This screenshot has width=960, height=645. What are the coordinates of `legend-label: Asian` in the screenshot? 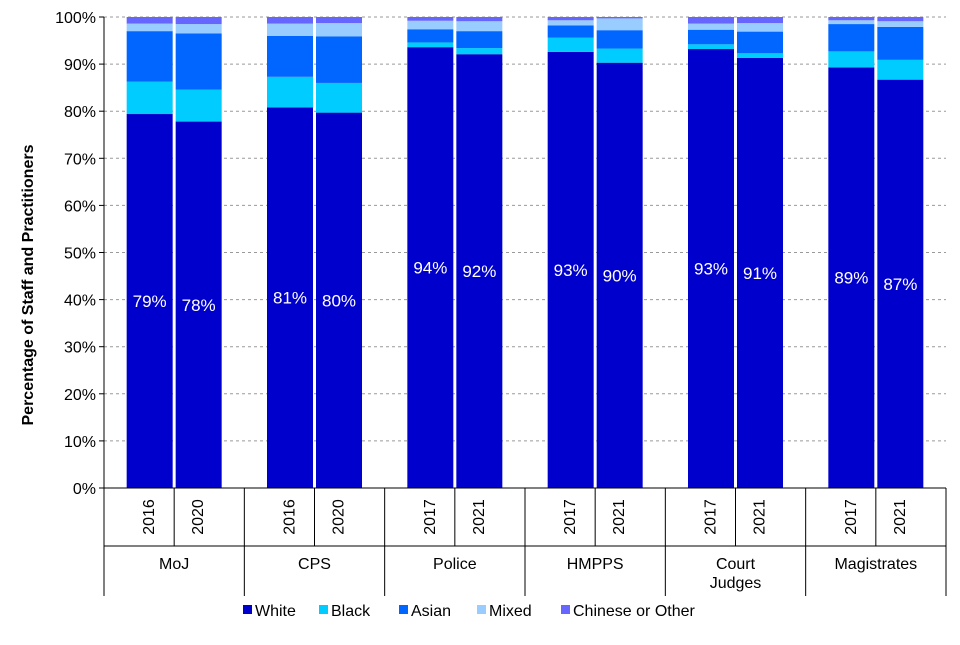 It's located at (431, 611).